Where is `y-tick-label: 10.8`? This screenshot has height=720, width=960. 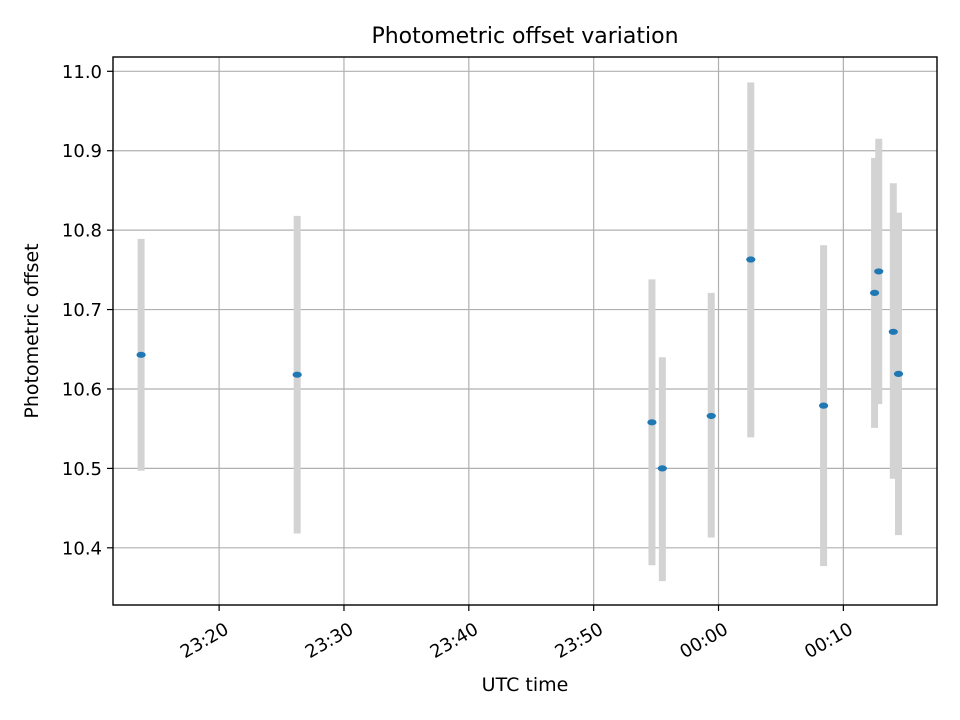 y-tick-label: 10.8 is located at coordinates (82, 231).